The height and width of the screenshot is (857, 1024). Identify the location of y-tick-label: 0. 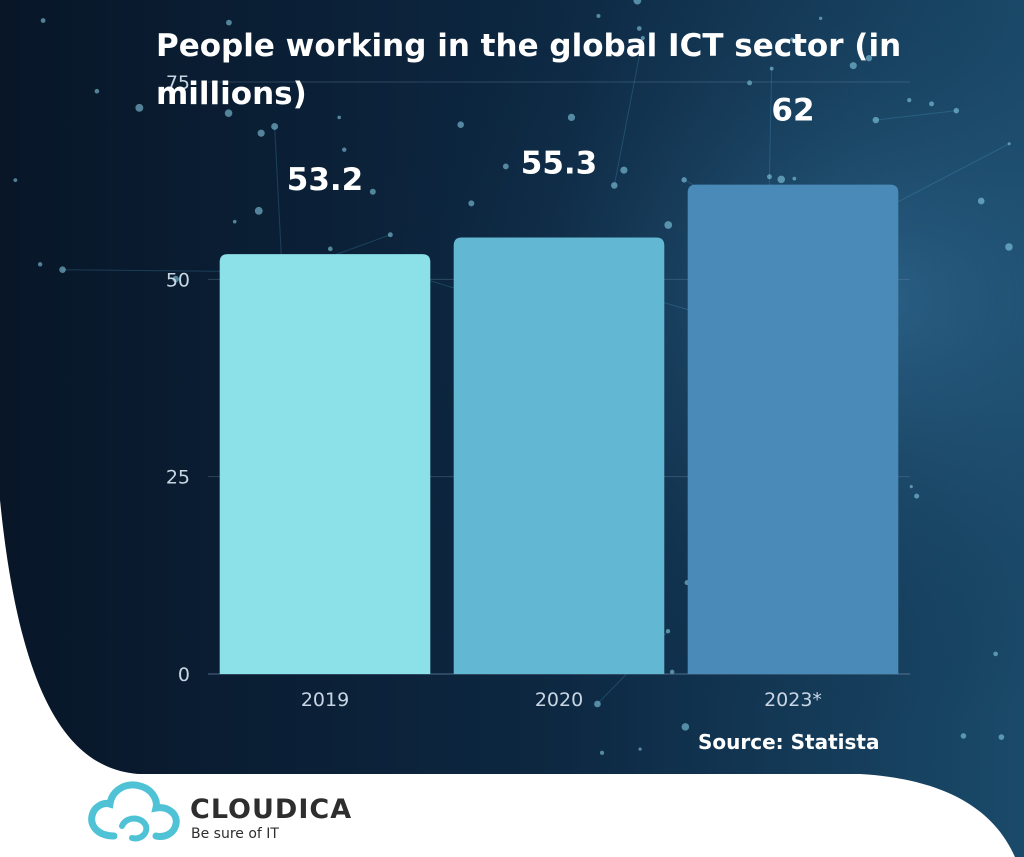
(184, 675).